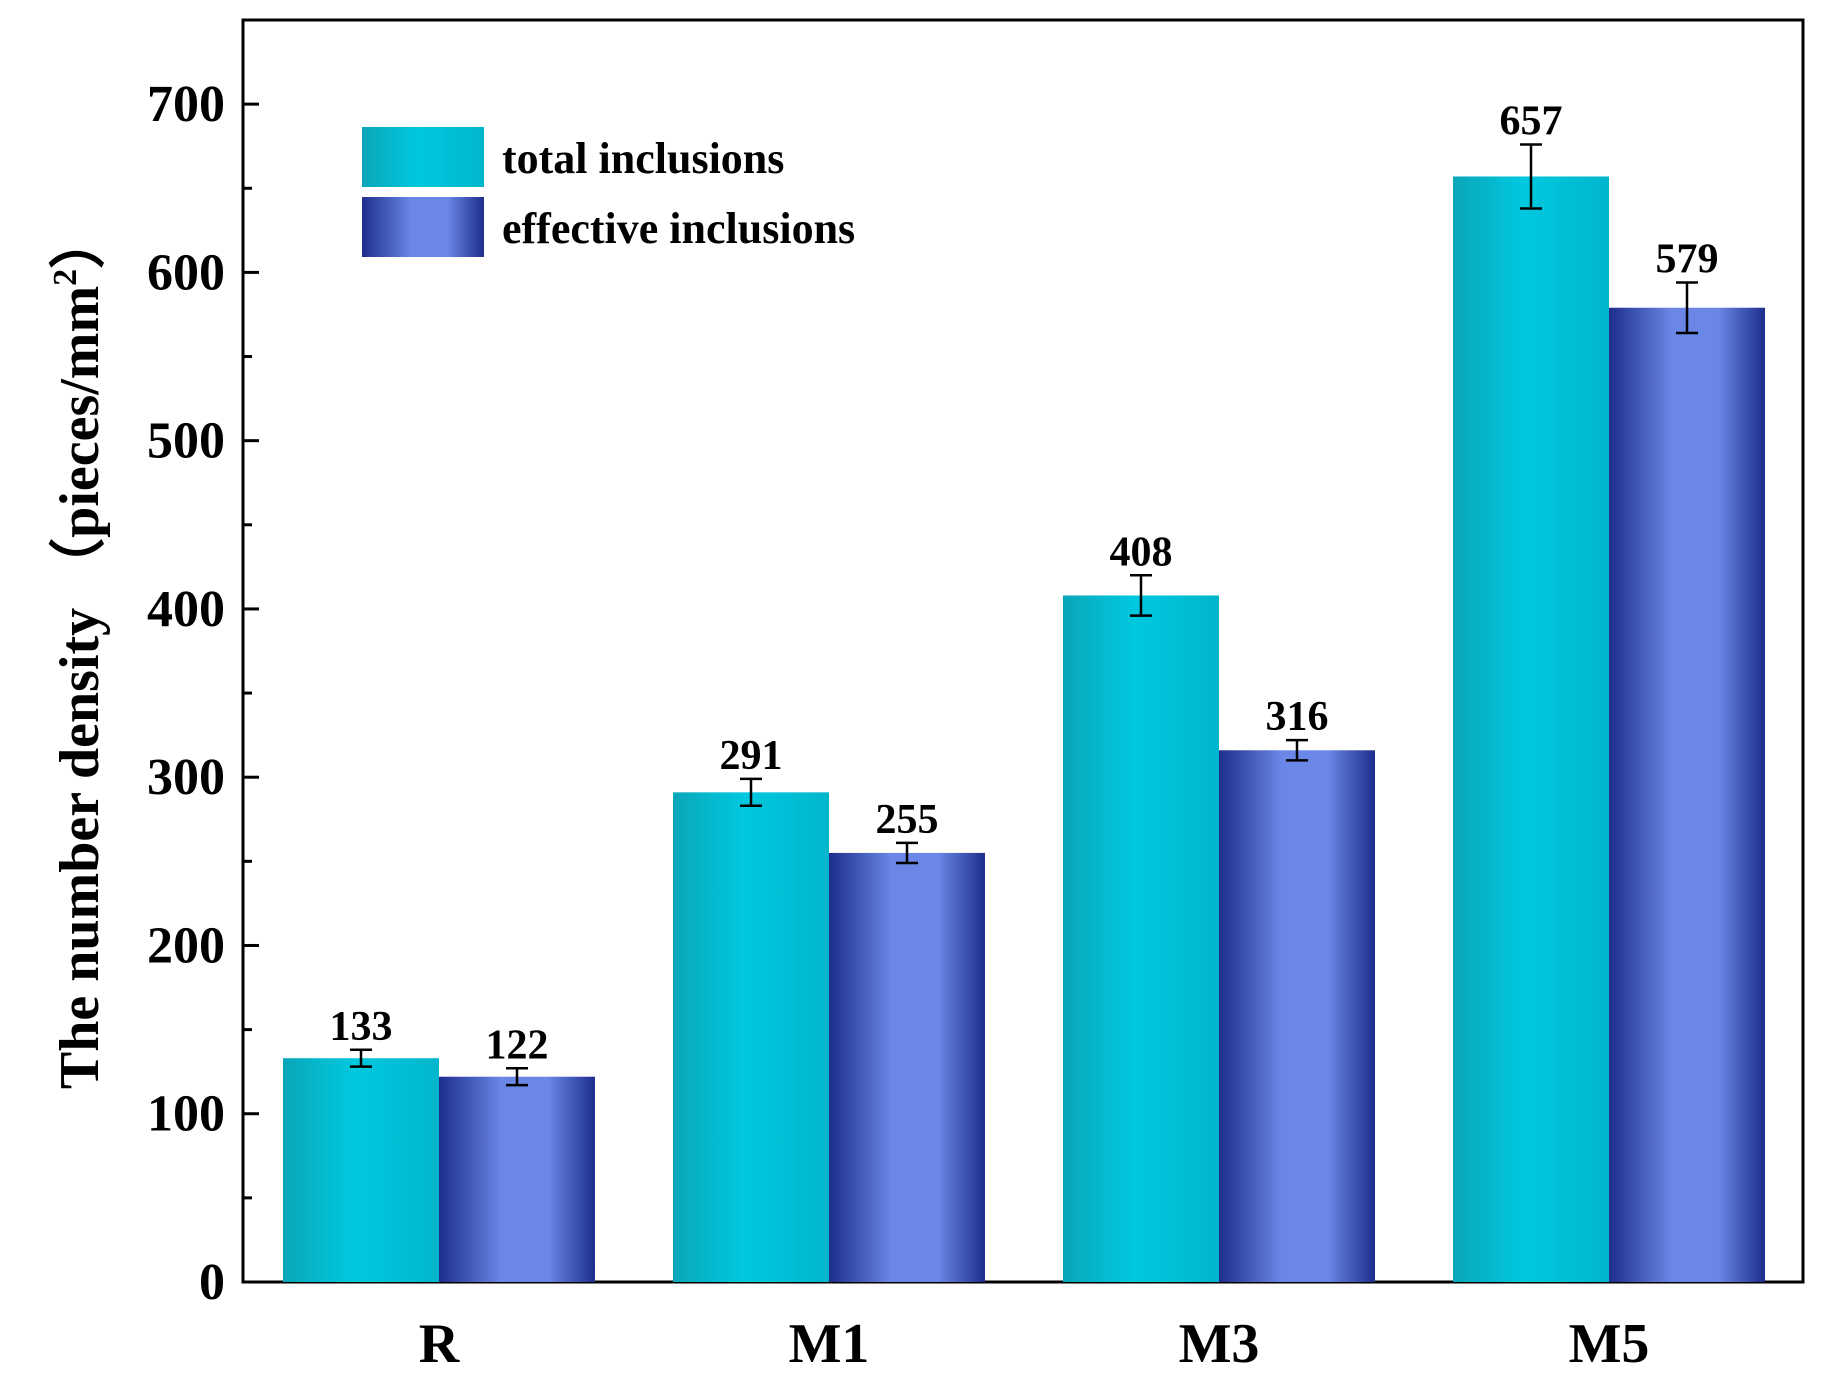 Image resolution: width=1825 pixels, height=1389 pixels. What do you see at coordinates (186, 104) in the screenshot?
I see `y-tick-label: 700` at bounding box center [186, 104].